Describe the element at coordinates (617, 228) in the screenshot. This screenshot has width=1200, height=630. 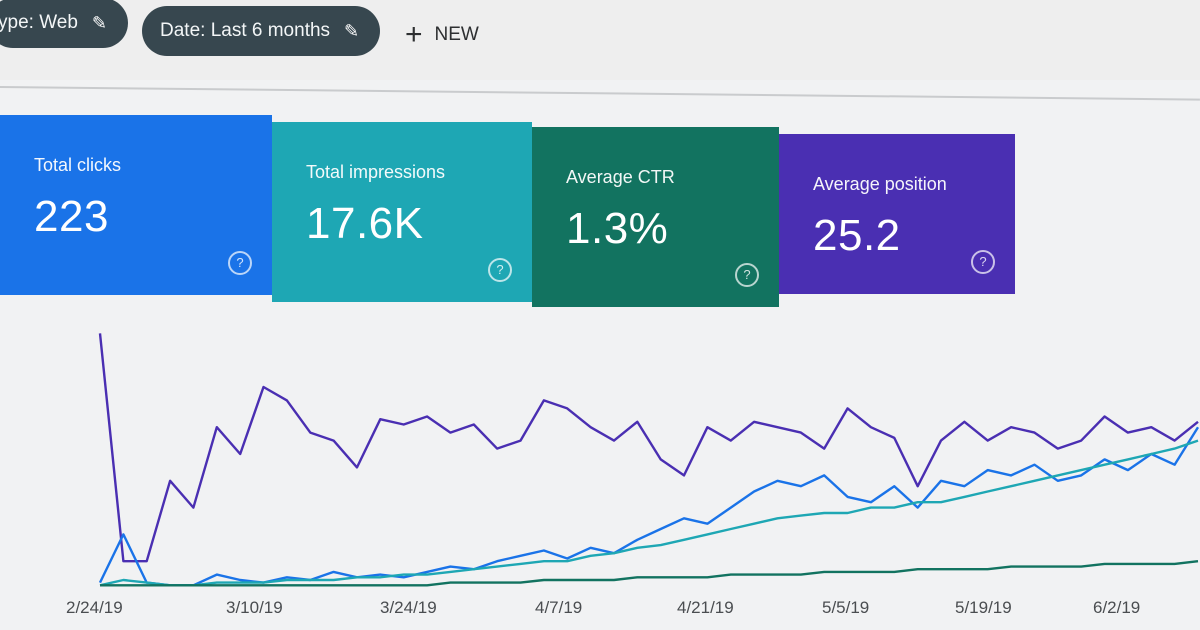
I see `metric-value: 1.3%` at that location.